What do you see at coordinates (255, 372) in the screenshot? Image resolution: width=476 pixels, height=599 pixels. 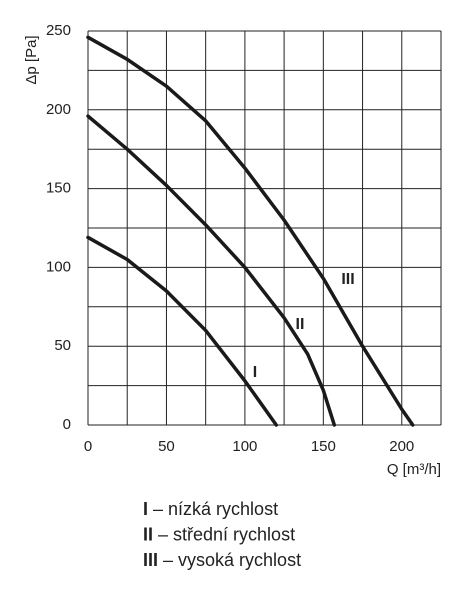 I see `curve-label: I` at bounding box center [255, 372].